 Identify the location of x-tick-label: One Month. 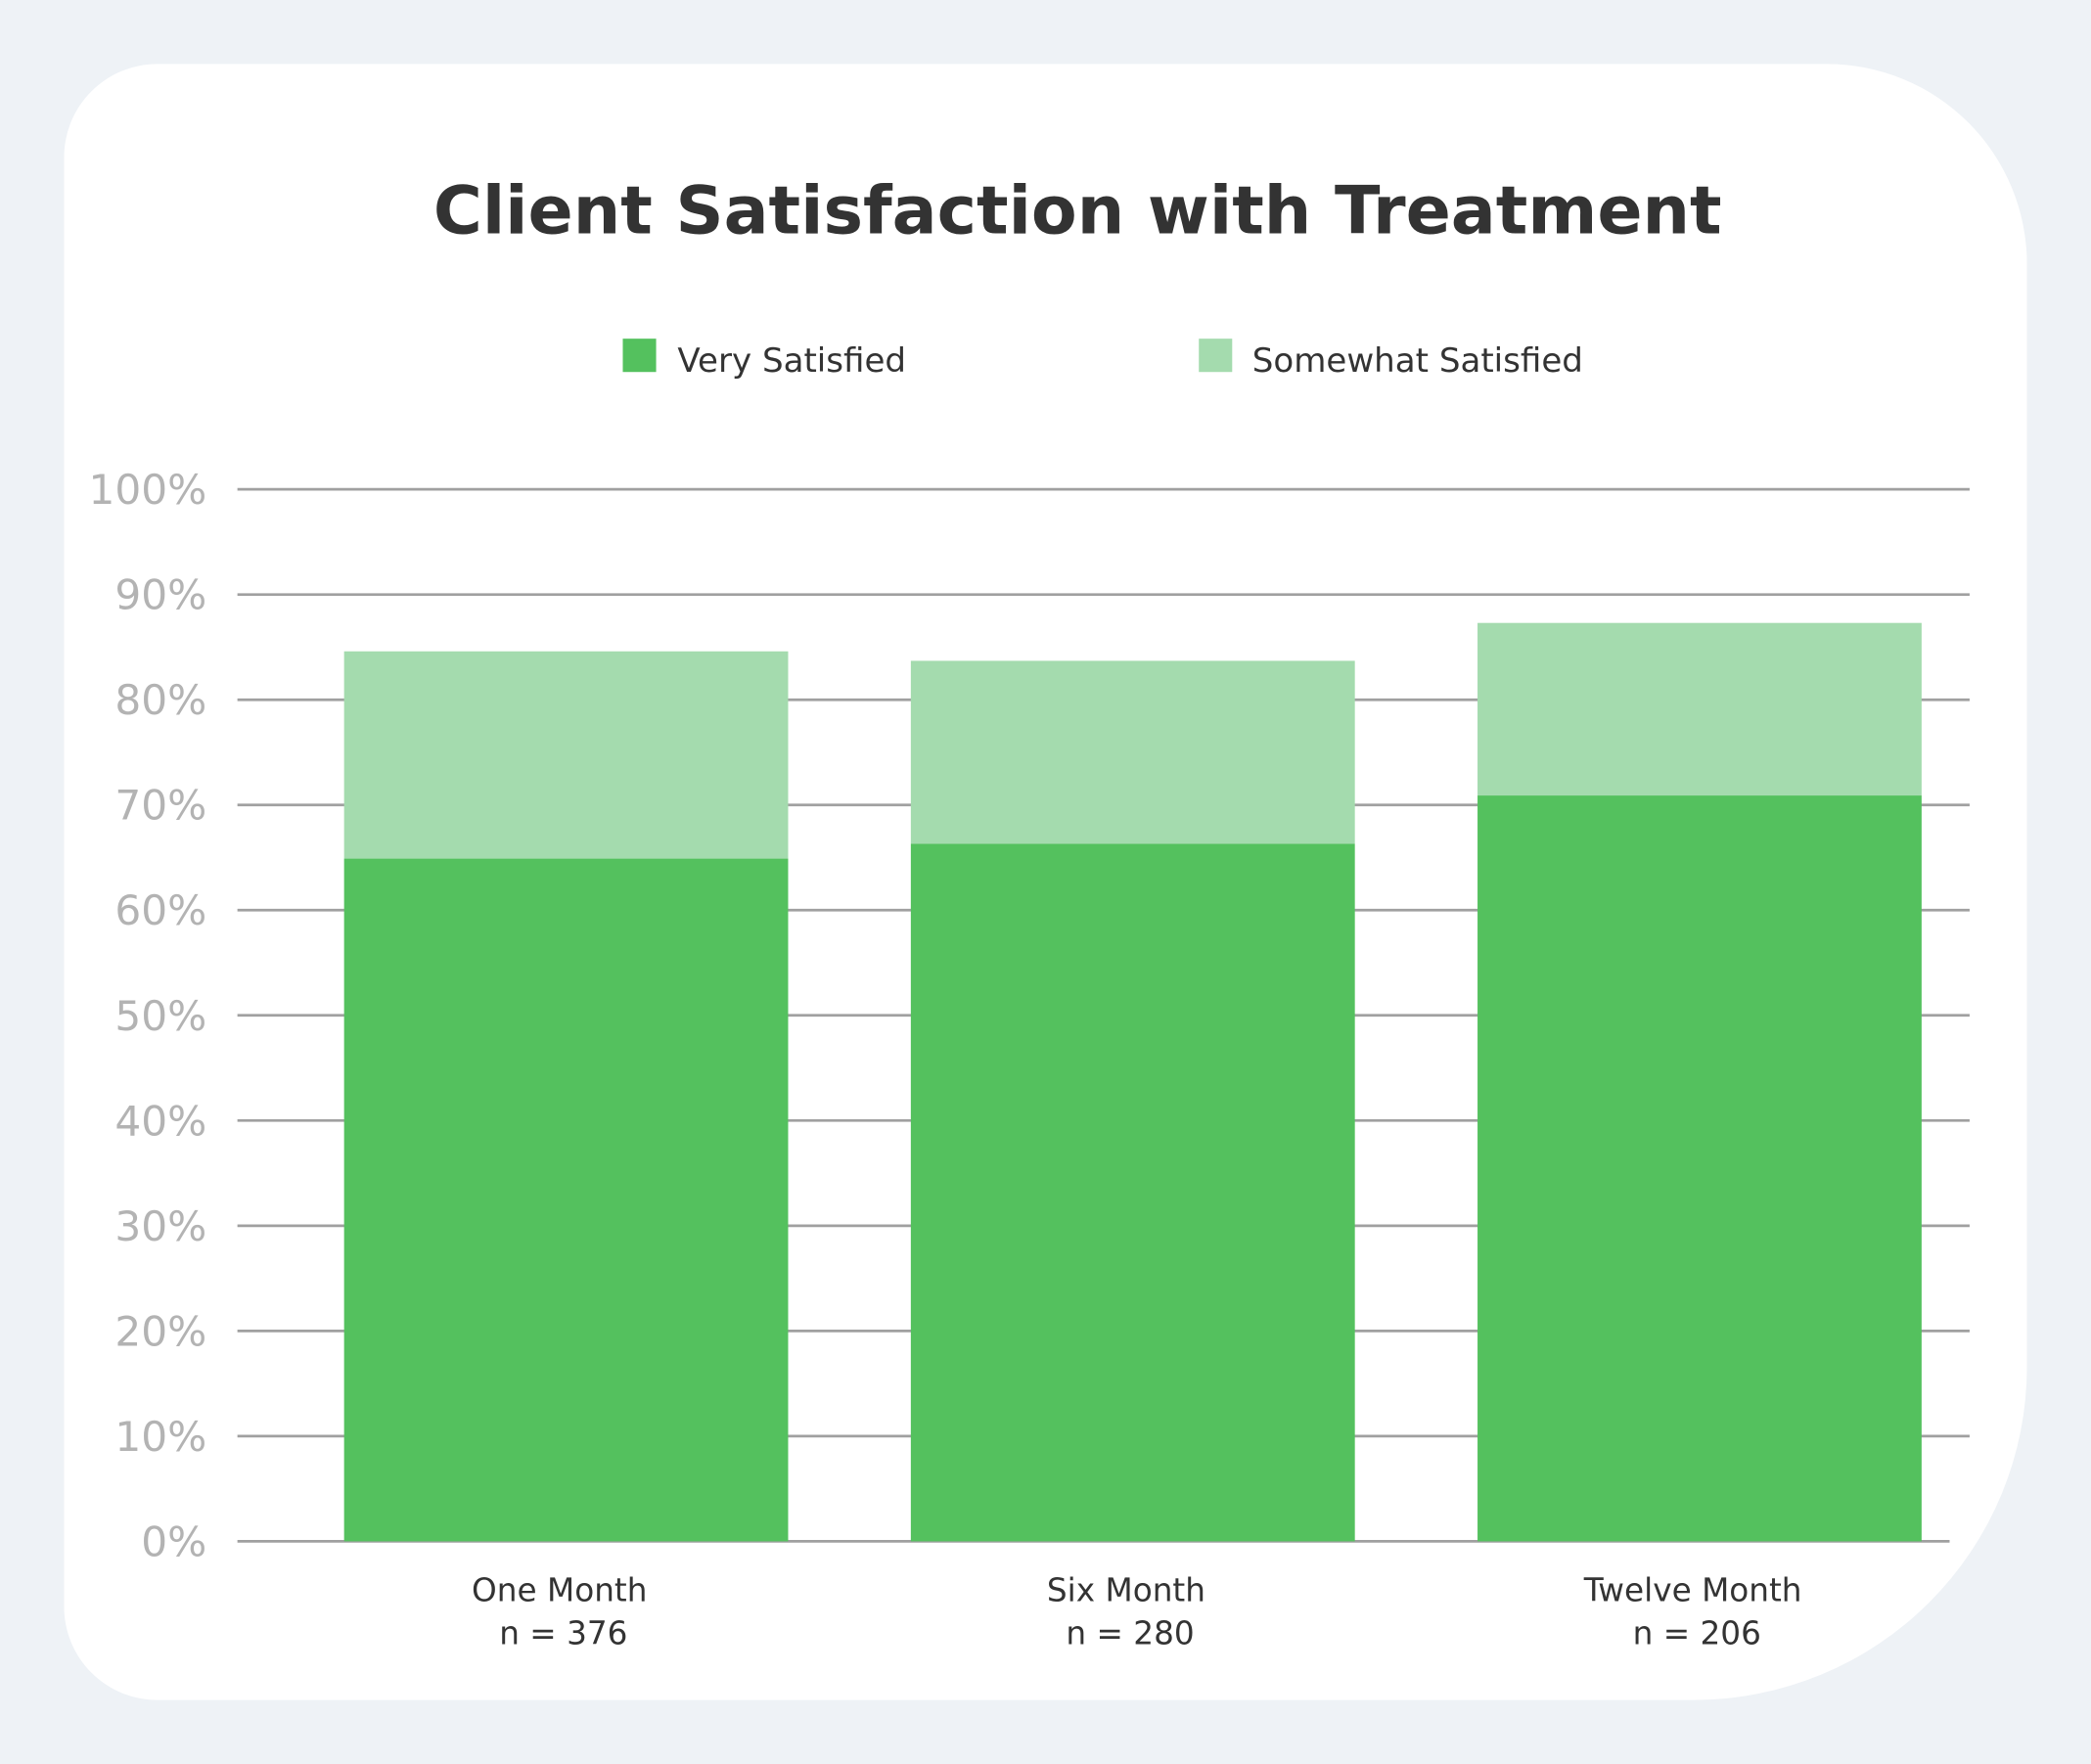
(559, 1590).